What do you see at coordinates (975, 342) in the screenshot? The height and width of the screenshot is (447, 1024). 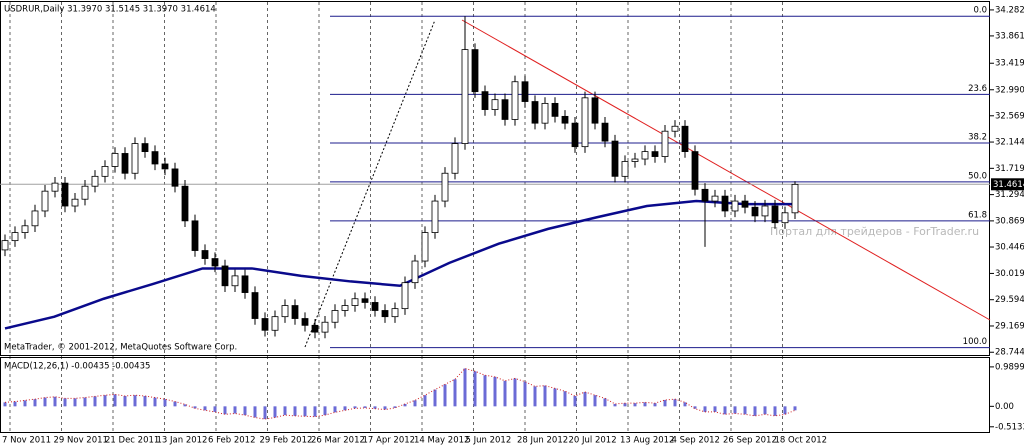 I see `fib-label: 100.0` at bounding box center [975, 342].